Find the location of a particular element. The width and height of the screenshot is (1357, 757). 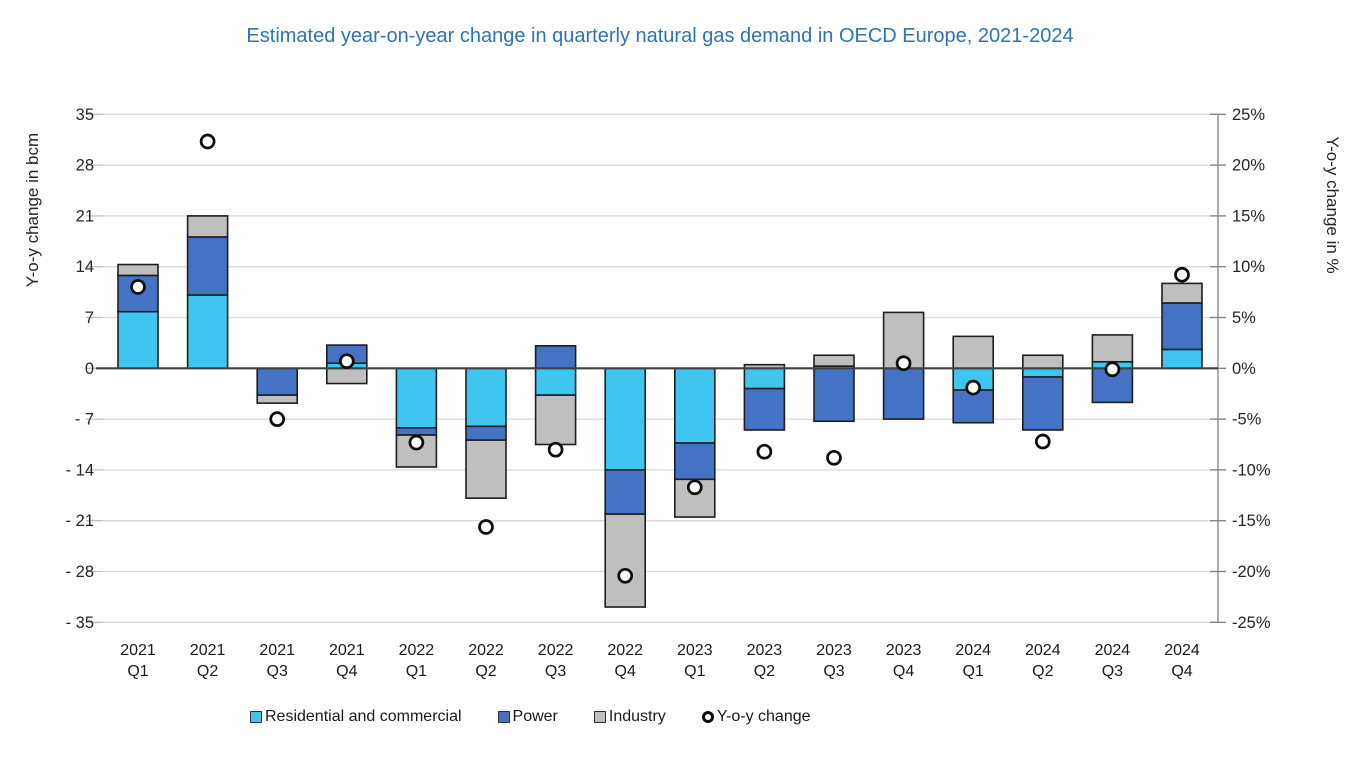

right-axis-tick-label: -25% is located at coordinates (1251, 623).